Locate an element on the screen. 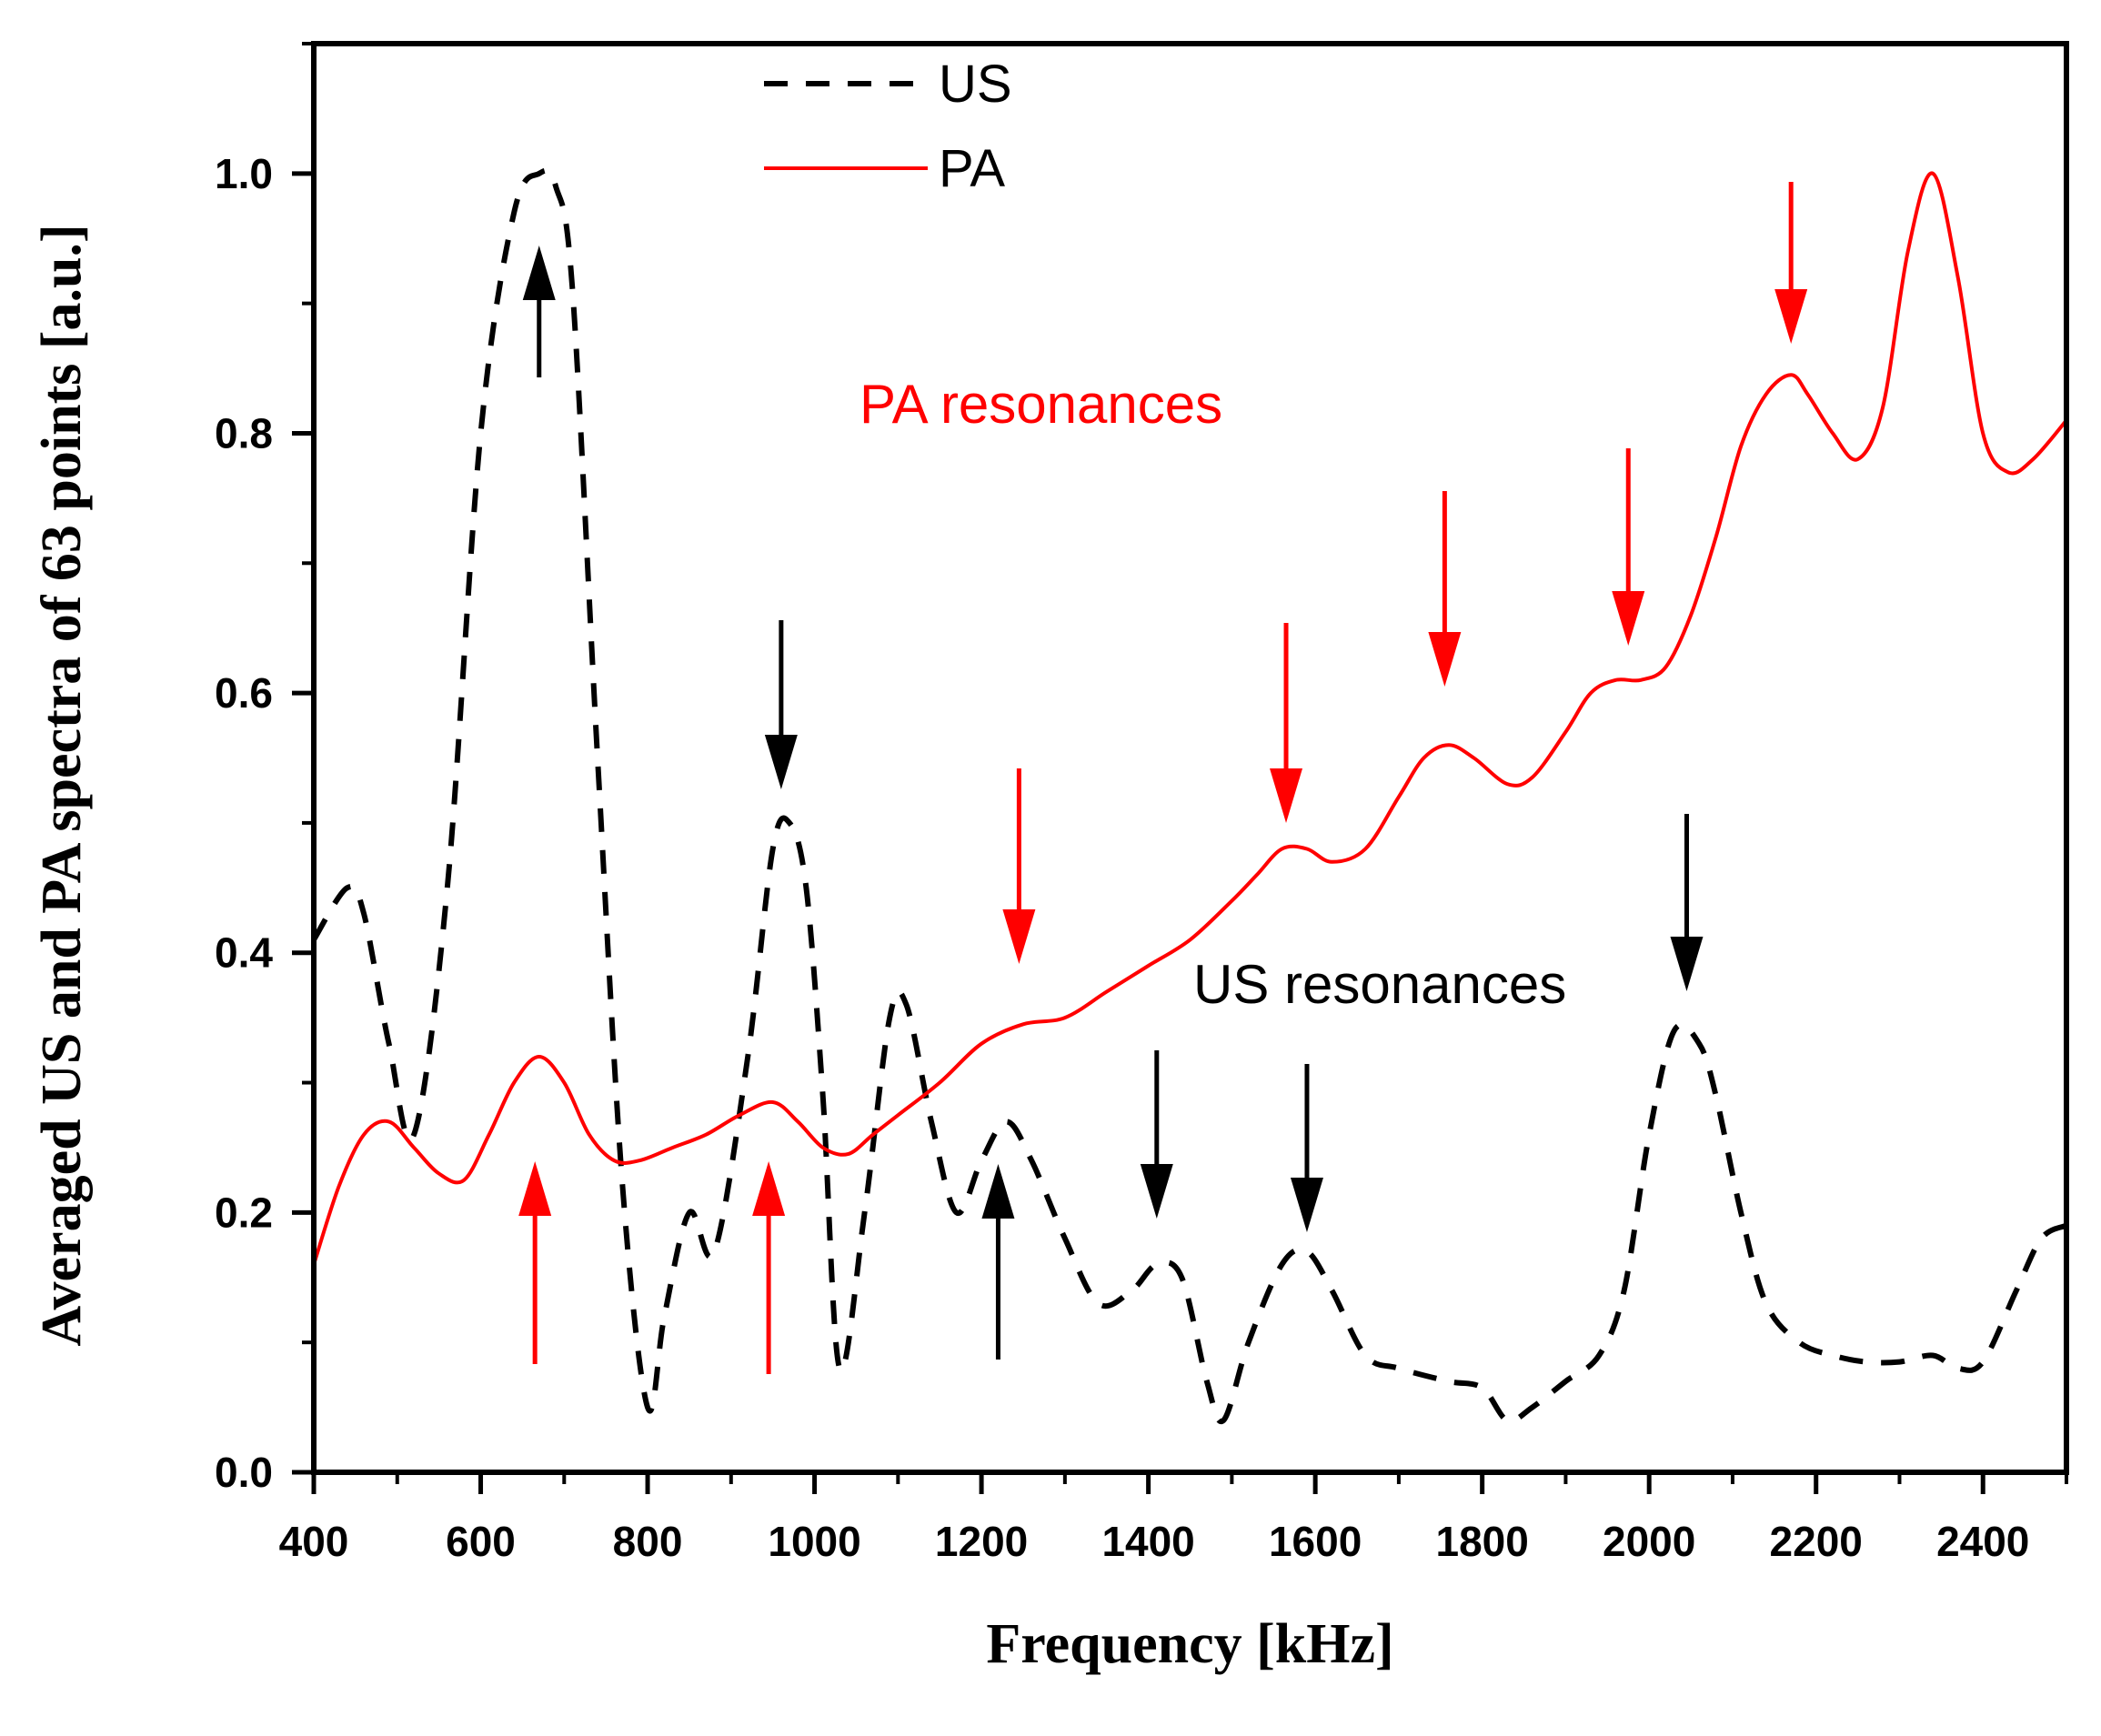 The height and width of the screenshot is (1736, 2101). x-tick-label: 800 is located at coordinates (648, 1542).